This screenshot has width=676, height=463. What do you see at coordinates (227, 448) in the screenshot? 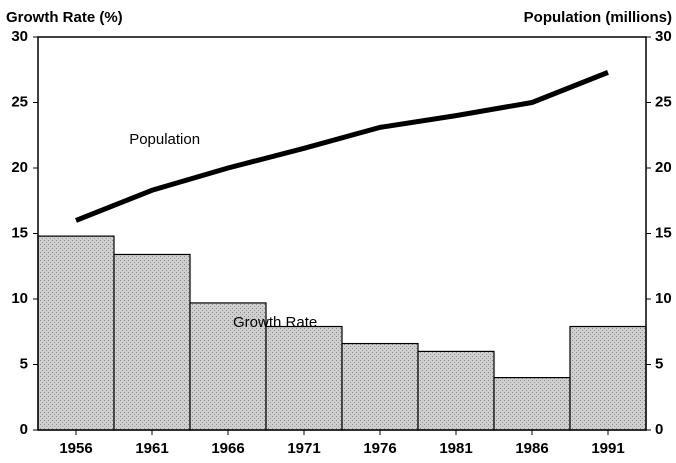
I see `x-tick-label: 1966` at bounding box center [227, 448].